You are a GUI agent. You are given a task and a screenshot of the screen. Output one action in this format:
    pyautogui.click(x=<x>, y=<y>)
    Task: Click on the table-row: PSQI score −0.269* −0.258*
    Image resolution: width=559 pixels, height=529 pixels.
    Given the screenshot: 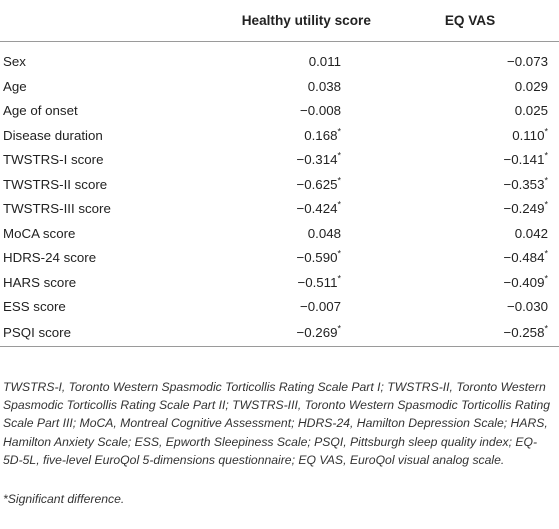 What is the action you would take?
    pyautogui.click(x=279, y=333)
    